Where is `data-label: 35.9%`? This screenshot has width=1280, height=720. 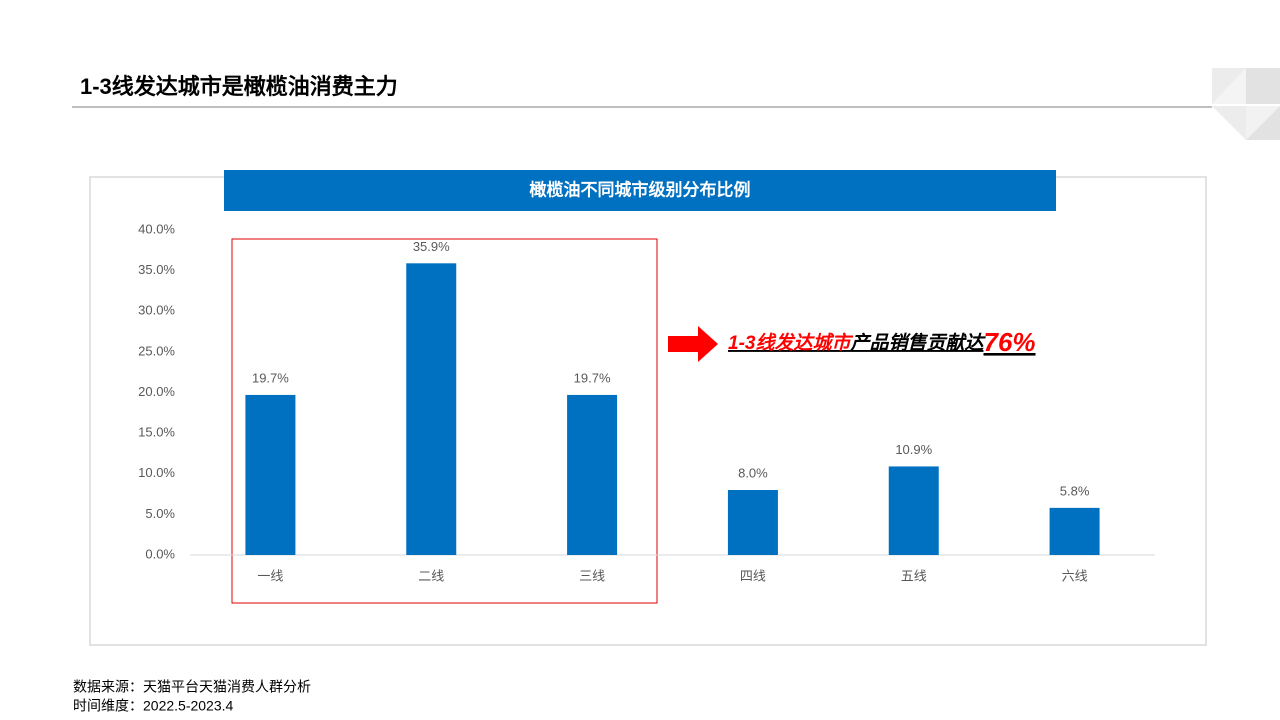 data-label: 35.9% is located at coordinates (431, 246).